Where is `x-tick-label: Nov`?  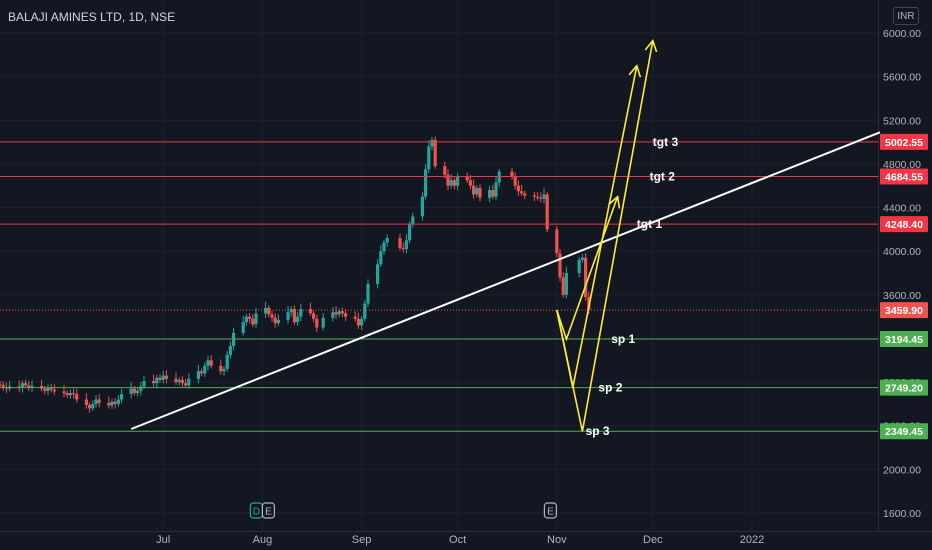 x-tick-label: Nov is located at coordinates (557, 540).